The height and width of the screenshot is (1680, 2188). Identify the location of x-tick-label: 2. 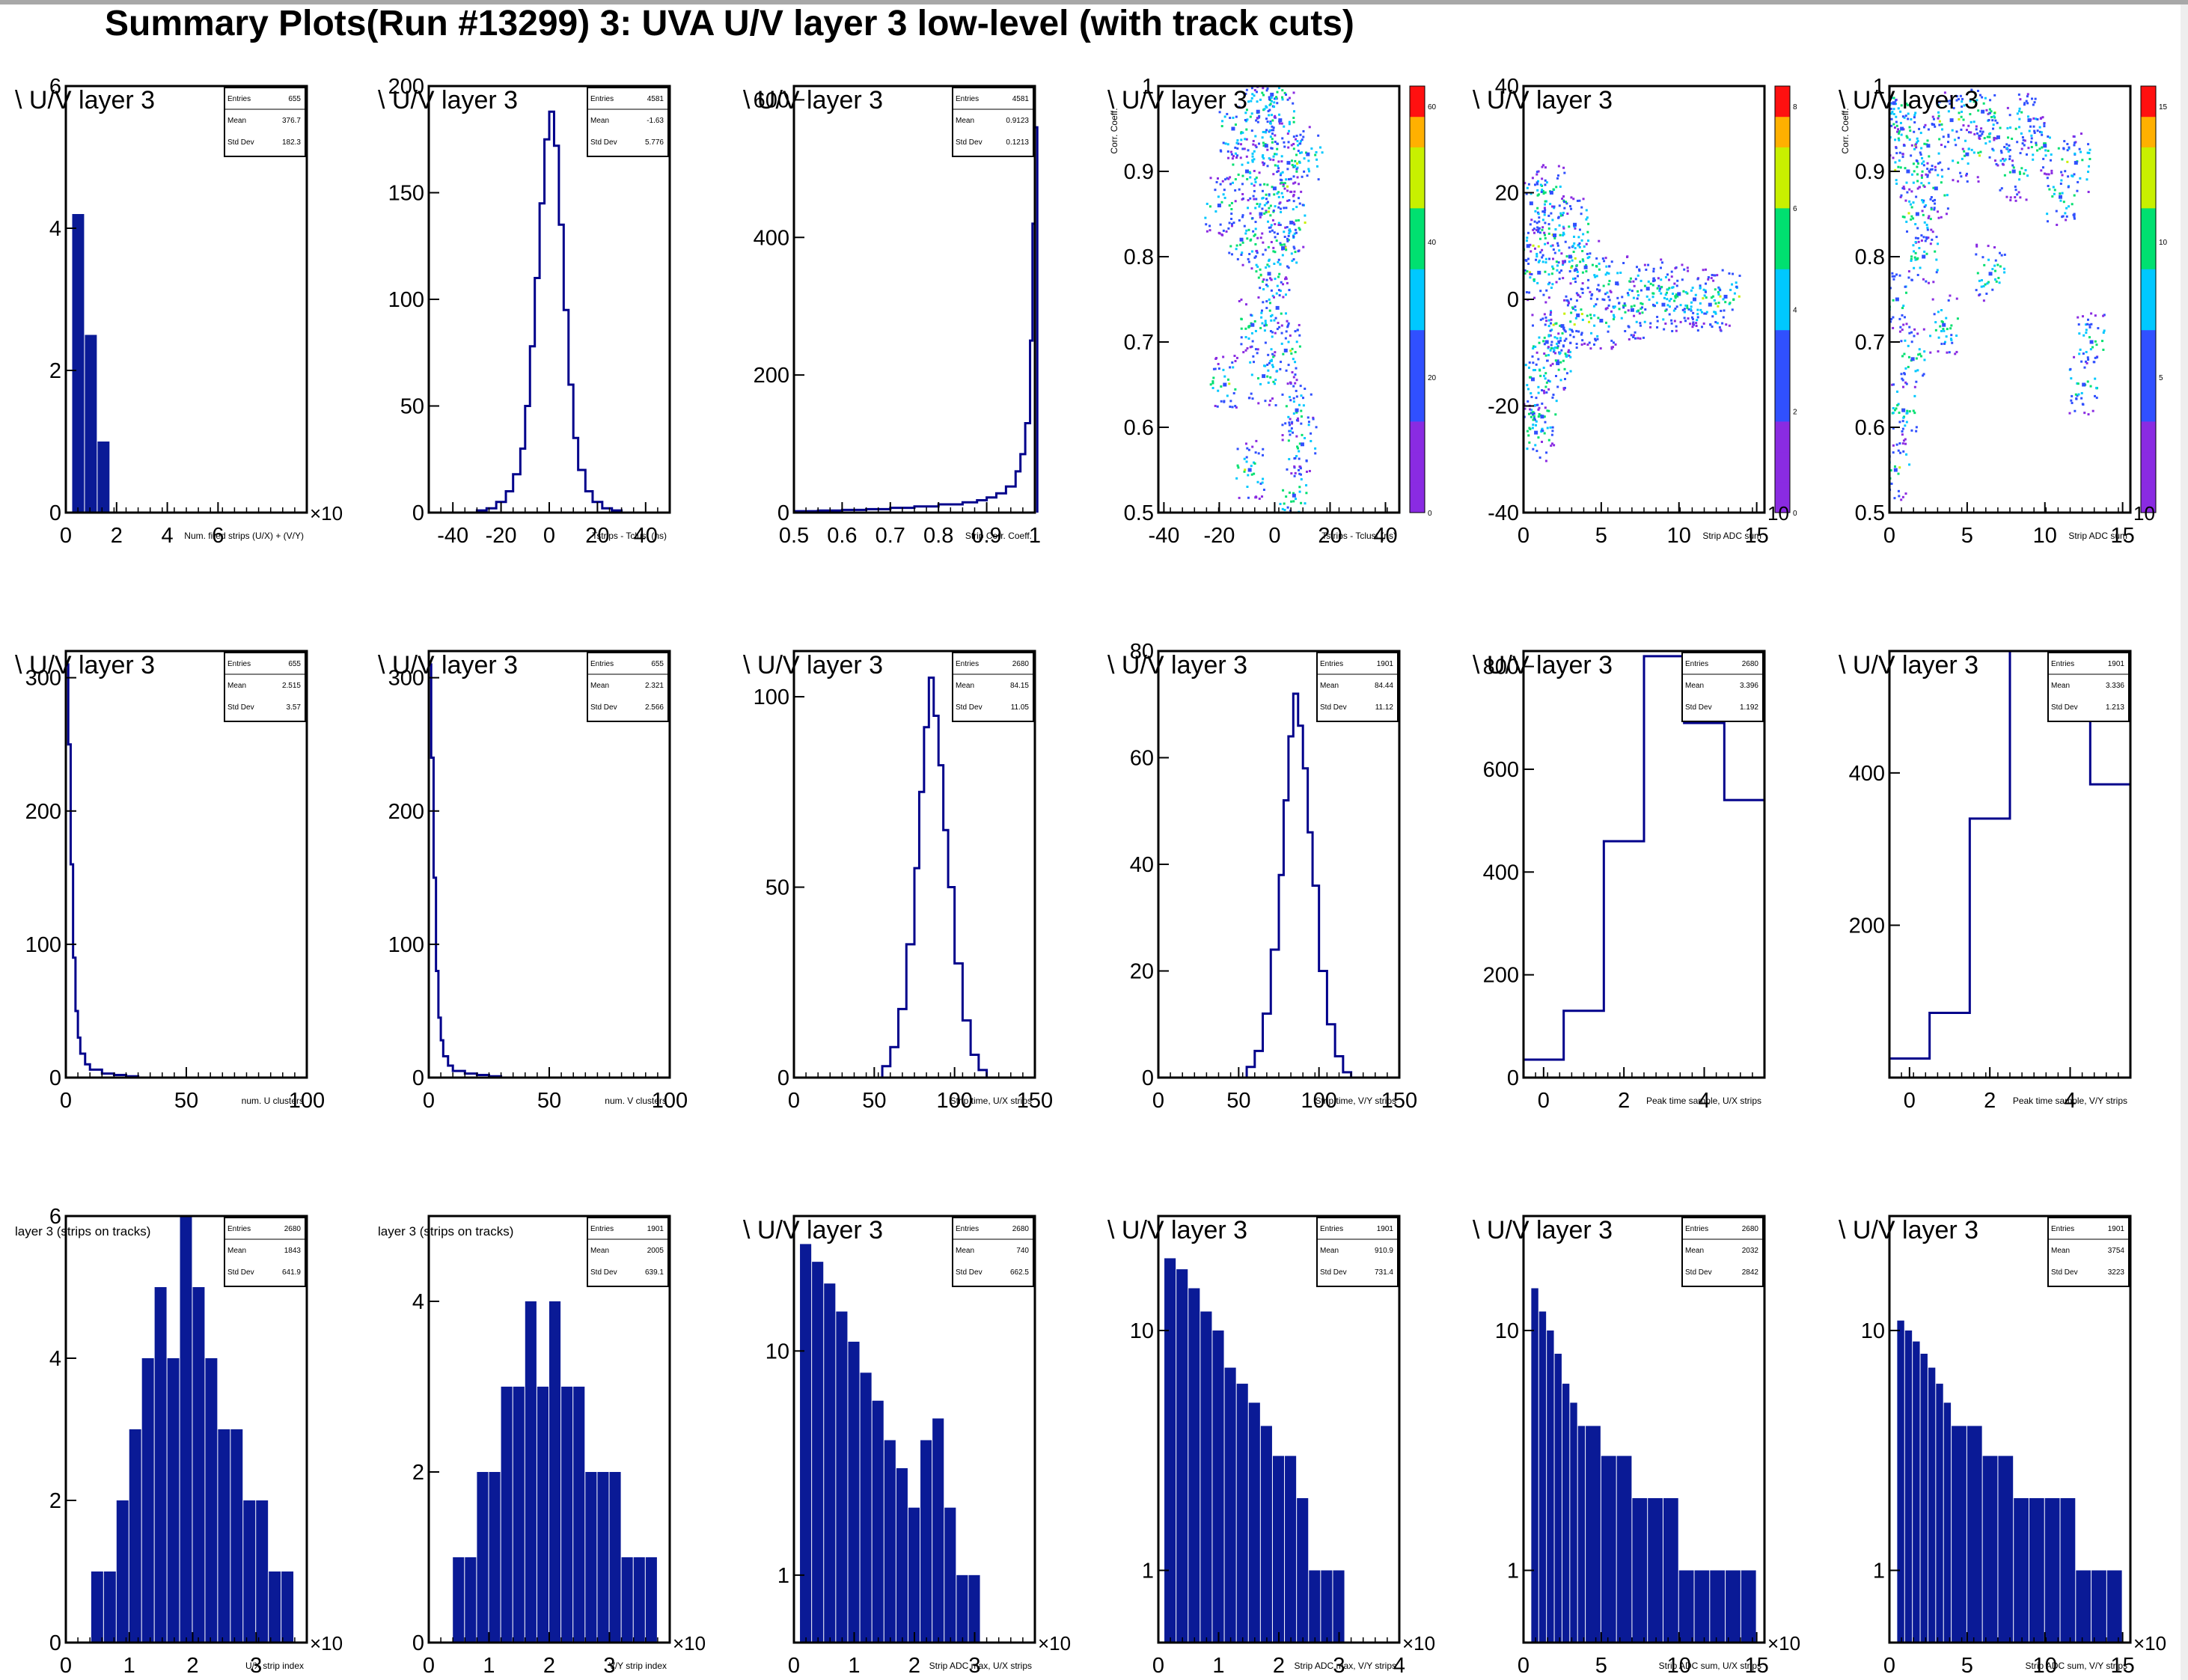
(192, 1666).